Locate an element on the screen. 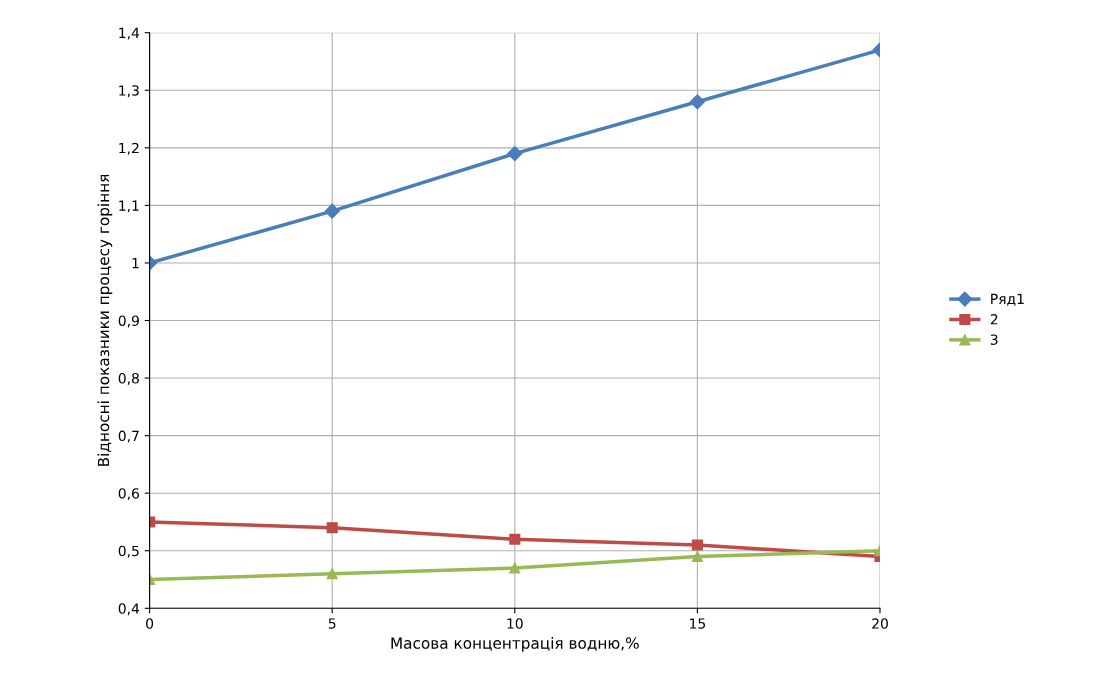 The image size is (1100, 696). y-tick-label: 1,2 is located at coordinates (129, 148).